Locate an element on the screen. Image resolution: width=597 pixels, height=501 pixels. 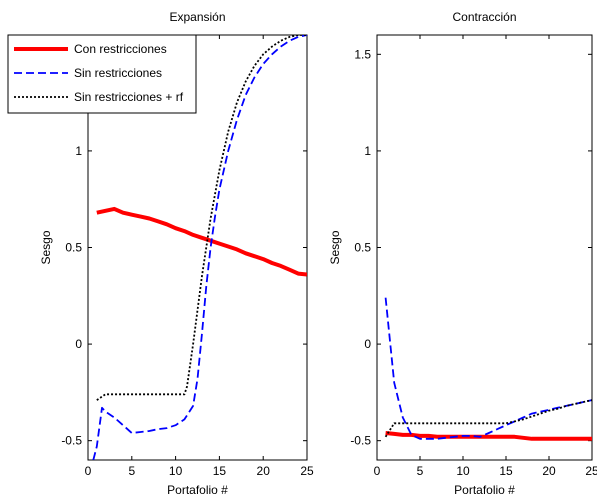
legend-label-1: Con restricciones is located at coordinates (120, 49).